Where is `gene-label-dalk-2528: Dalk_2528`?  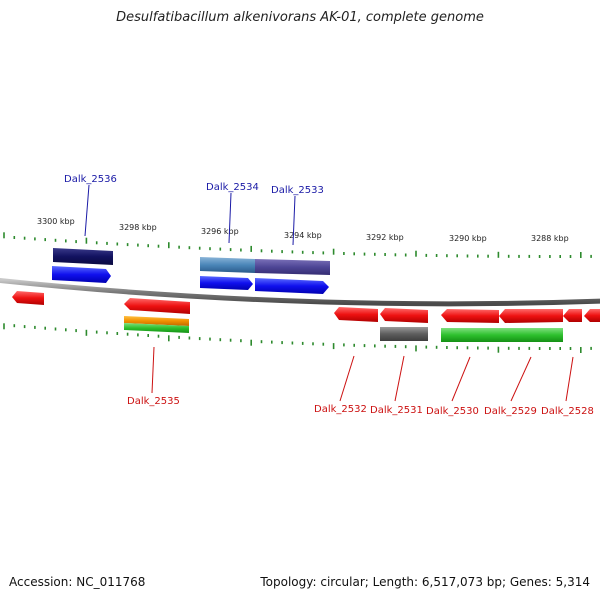 gene-label-dalk-2528: Dalk_2528 is located at coordinates (567, 411).